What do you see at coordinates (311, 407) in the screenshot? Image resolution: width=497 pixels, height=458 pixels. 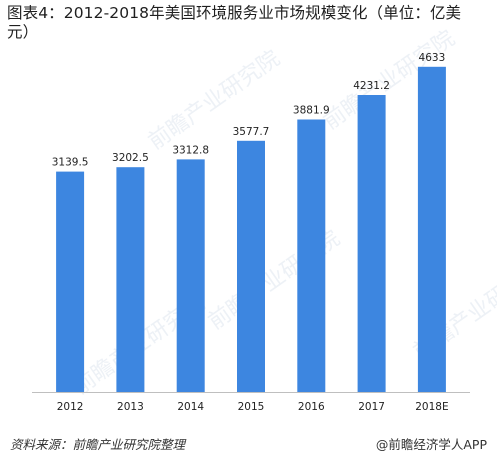 I see `x-tick-label-2016: 2016` at bounding box center [311, 407].